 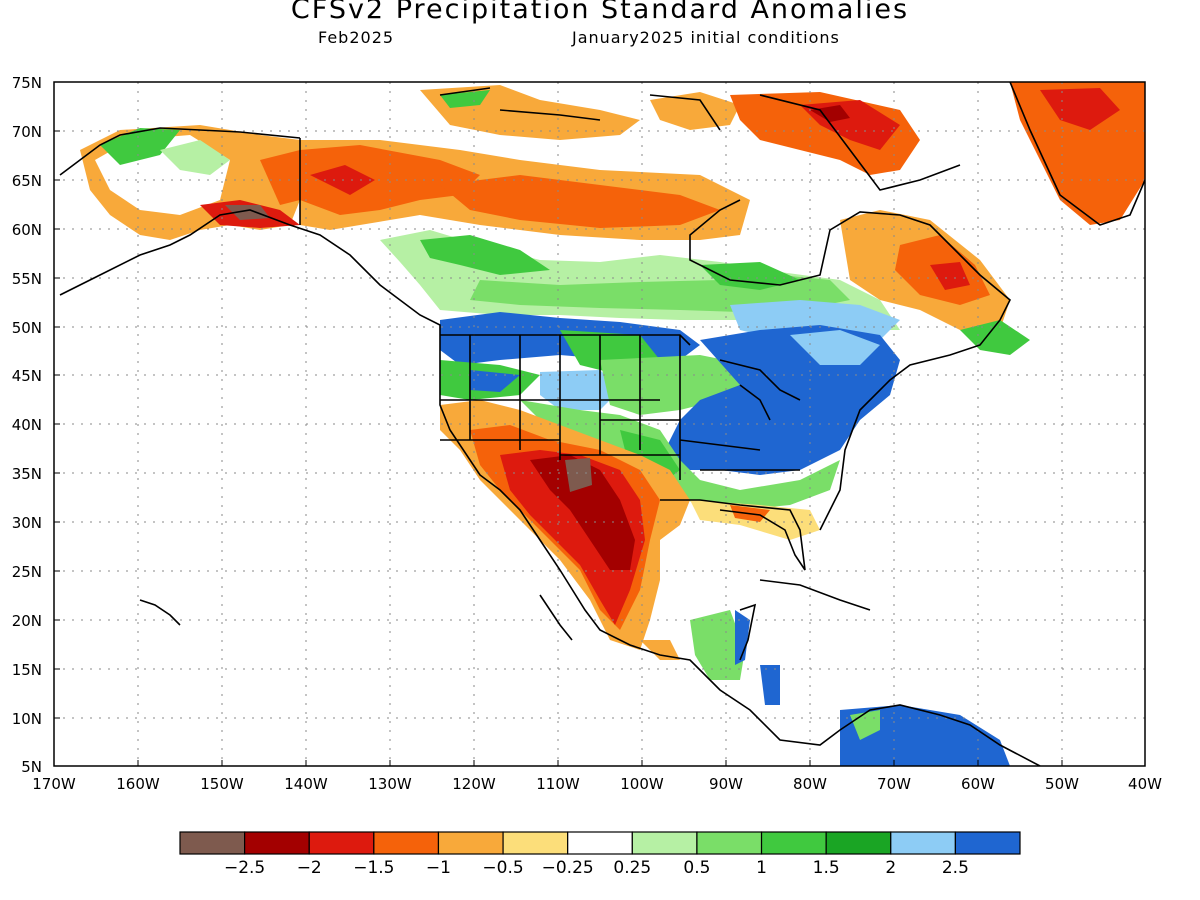 What do you see at coordinates (27, 670) in the screenshot?
I see `lat-label: 15N` at bounding box center [27, 670].